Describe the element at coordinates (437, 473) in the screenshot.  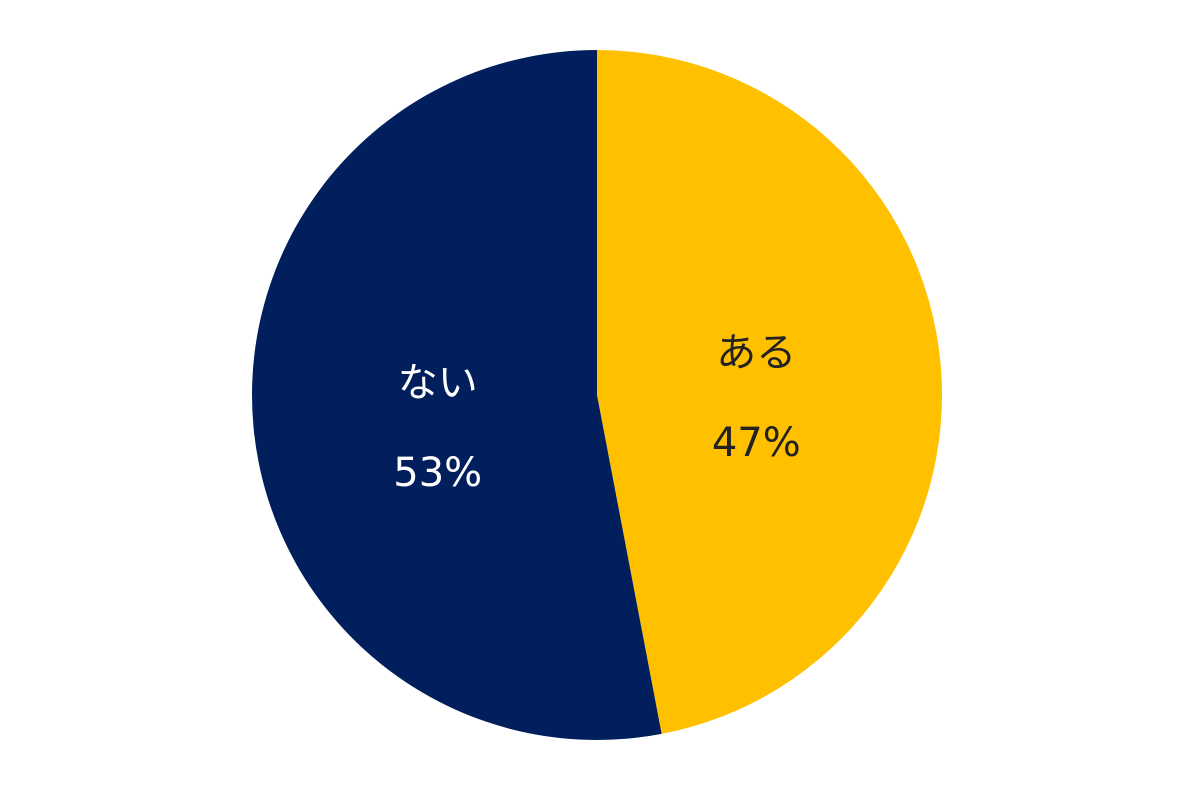
I see `slice-value-label: 53%` at that location.